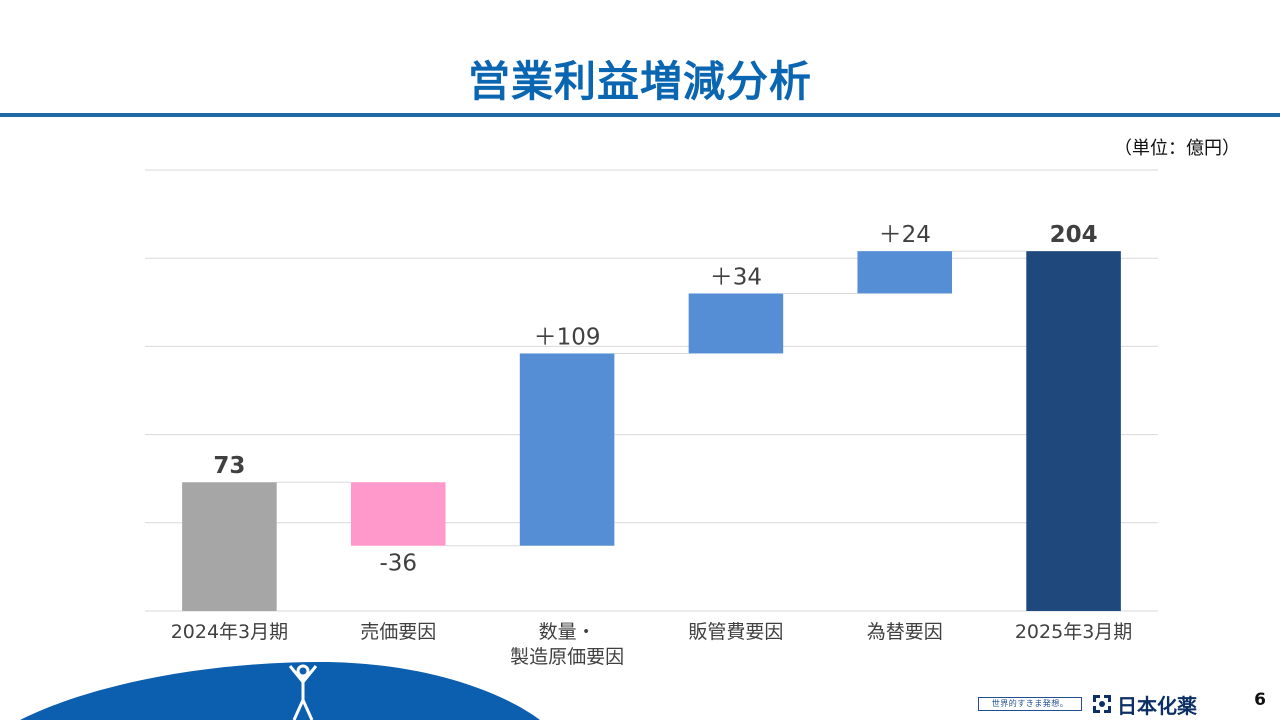  Describe the element at coordinates (1102, 704) in the screenshot. I see `brand-mark-icon` at that location.